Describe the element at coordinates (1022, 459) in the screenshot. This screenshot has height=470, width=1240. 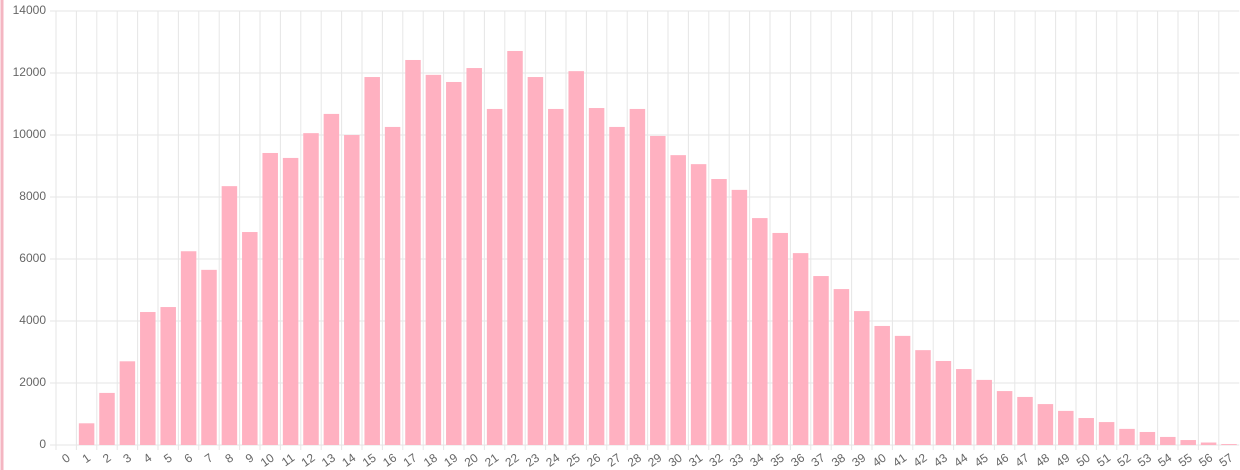
I see `x-tick-label: 47` at that location.